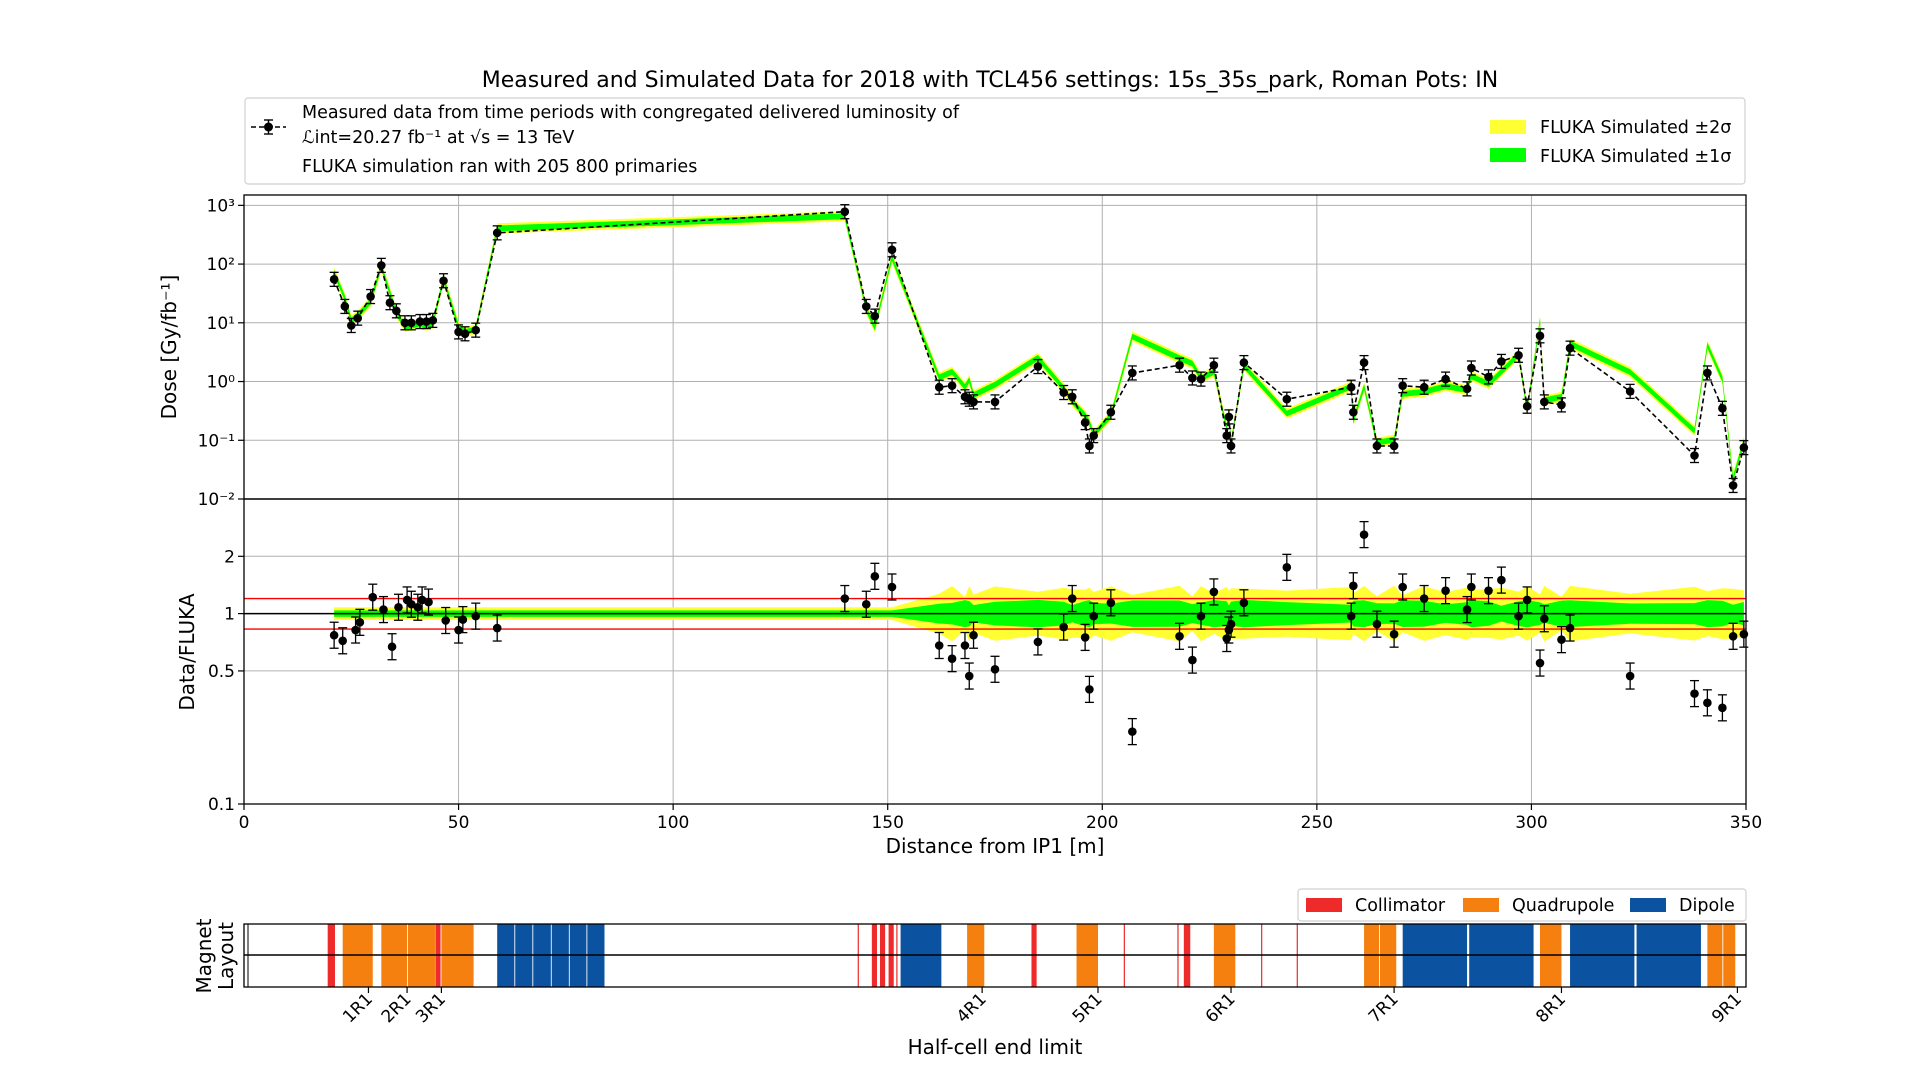 This screenshot has height=1092, width=1918. What do you see at coordinates (1746, 823) in the screenshot?
I see `ratio-x-tick-label: 350` at bounding box center [1746, 823].